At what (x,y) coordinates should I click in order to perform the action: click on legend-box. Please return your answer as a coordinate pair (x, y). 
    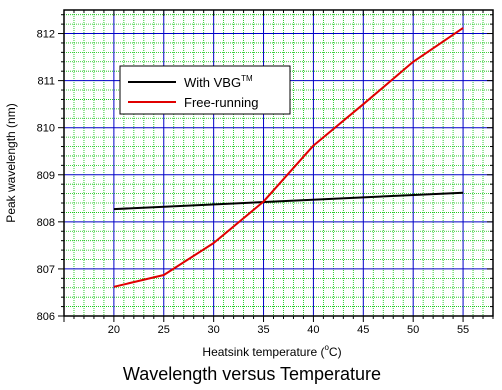
    Looking at the image, I should click on (205, 90).